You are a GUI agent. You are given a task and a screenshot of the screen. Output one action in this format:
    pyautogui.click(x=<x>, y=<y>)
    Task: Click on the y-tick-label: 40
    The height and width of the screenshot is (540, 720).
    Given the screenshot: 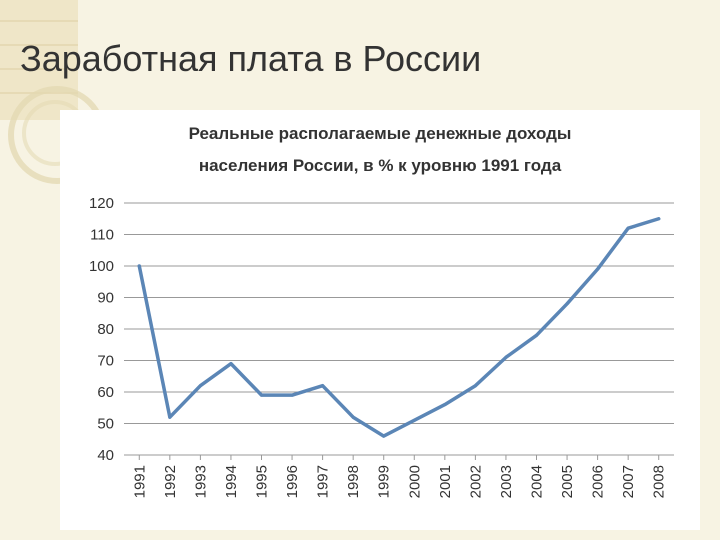 What is the action you would take?
    pyautogui.click(x=105, y=455)
    